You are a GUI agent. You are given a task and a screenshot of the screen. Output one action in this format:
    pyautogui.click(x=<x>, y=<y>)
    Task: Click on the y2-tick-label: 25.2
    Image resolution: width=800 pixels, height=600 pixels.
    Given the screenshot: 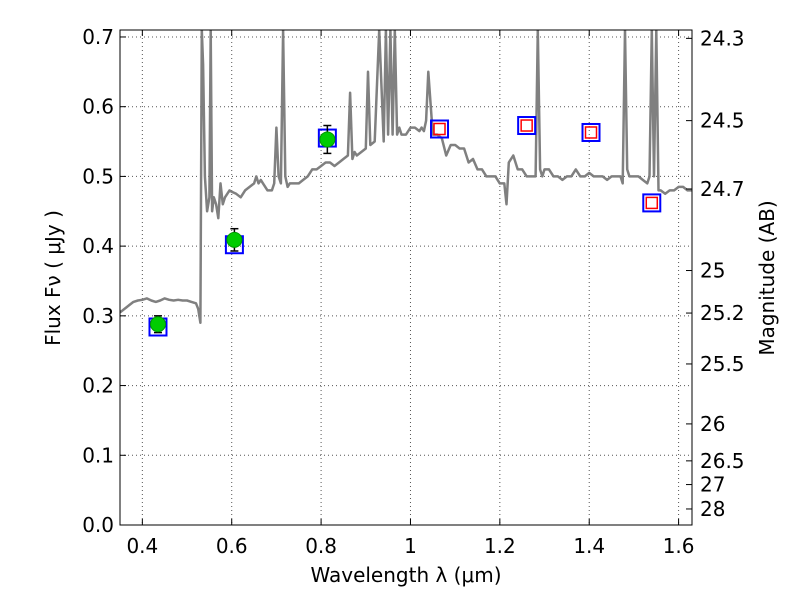 What is the action you would take?
    pyautogui.click(x=722, y=313)
    